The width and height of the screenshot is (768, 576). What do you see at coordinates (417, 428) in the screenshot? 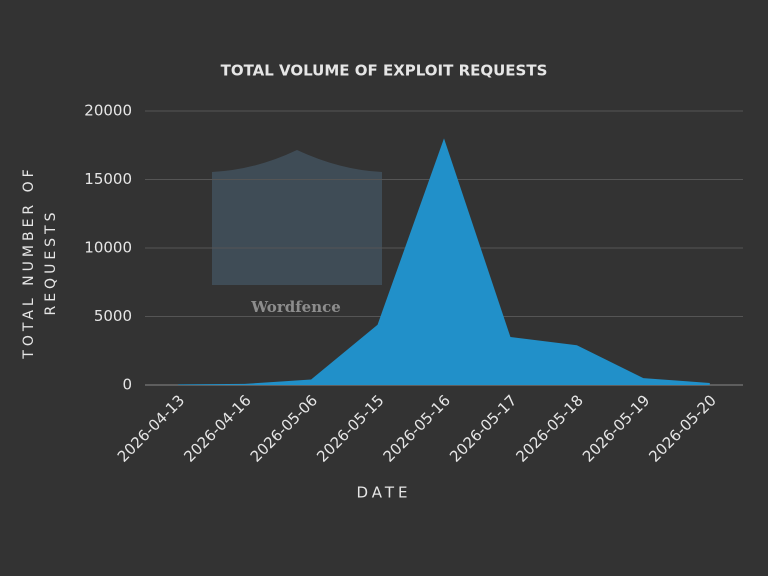
I see `x-tick-label: 2026-05-16` at bounding box center [417, 428].